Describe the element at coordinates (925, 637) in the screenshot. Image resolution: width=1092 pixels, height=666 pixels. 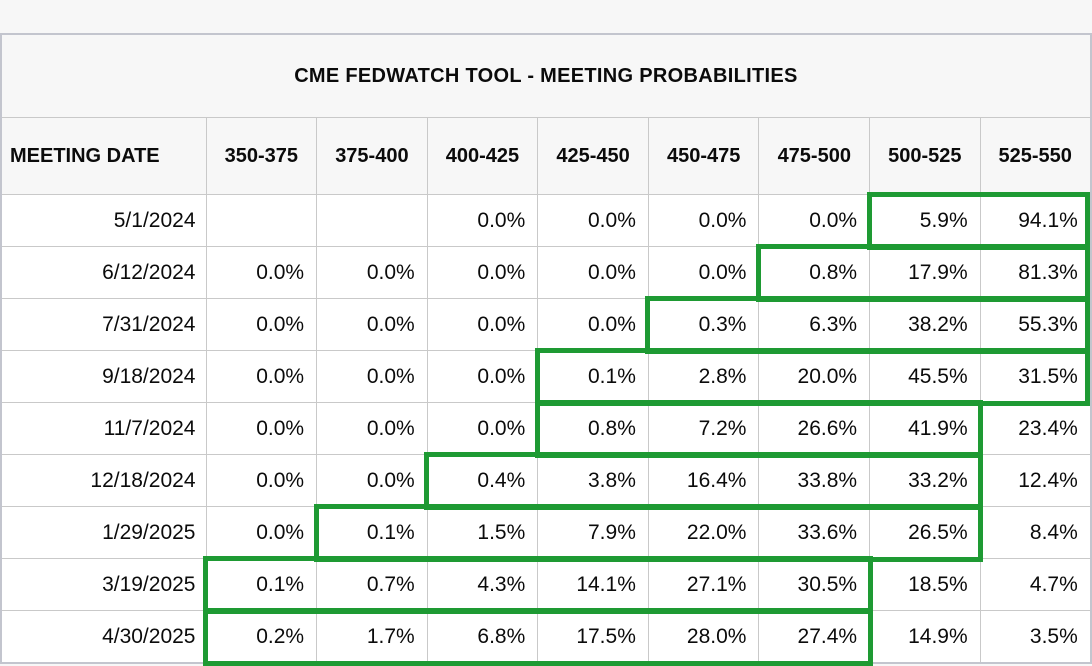
I see `probability-cell: 14.9%` at that location.